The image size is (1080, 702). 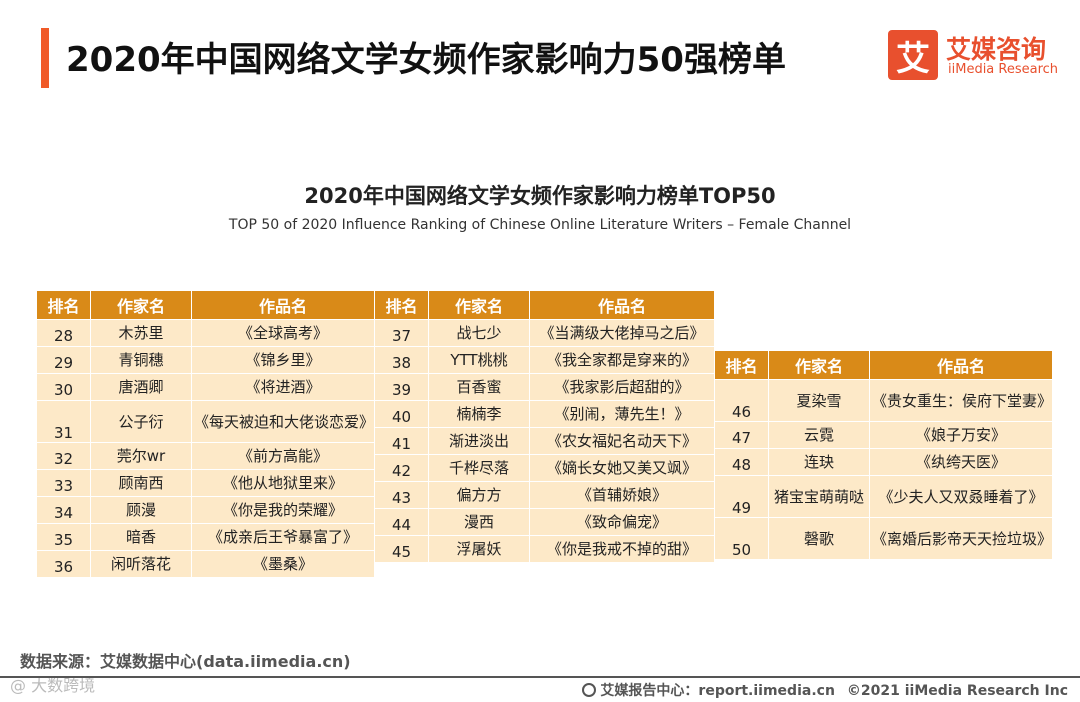 What do you see at coordinates (141, 564) in the screenshot?
I see `writer-cell: 闲听落花` at bounding box center [141, 564].